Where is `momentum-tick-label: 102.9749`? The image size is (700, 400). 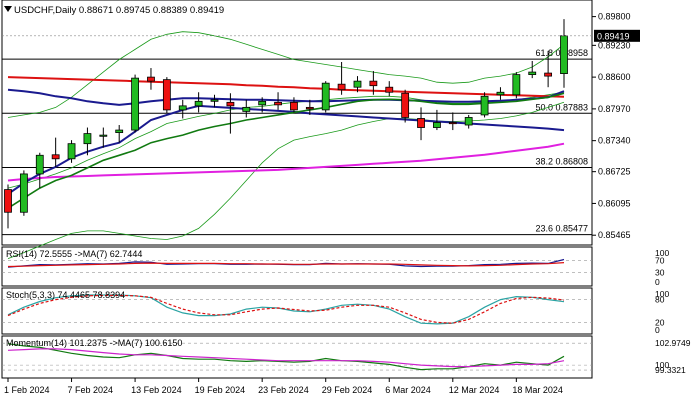
momentum-tick-label: 102.9749 is located at coordinates (673, 343).